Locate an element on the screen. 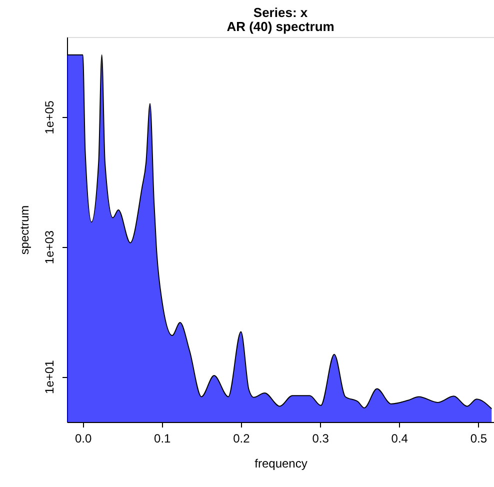  y-axis-title: spectrum is located at coordinates (25, 230).